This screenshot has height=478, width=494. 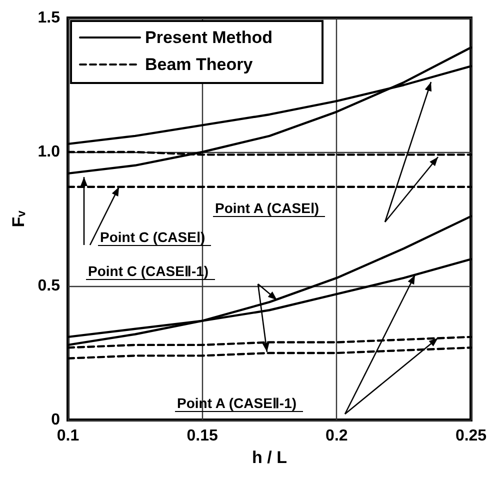 I want to click on y-tick-label: 0.5, so click(x=49, y=286).